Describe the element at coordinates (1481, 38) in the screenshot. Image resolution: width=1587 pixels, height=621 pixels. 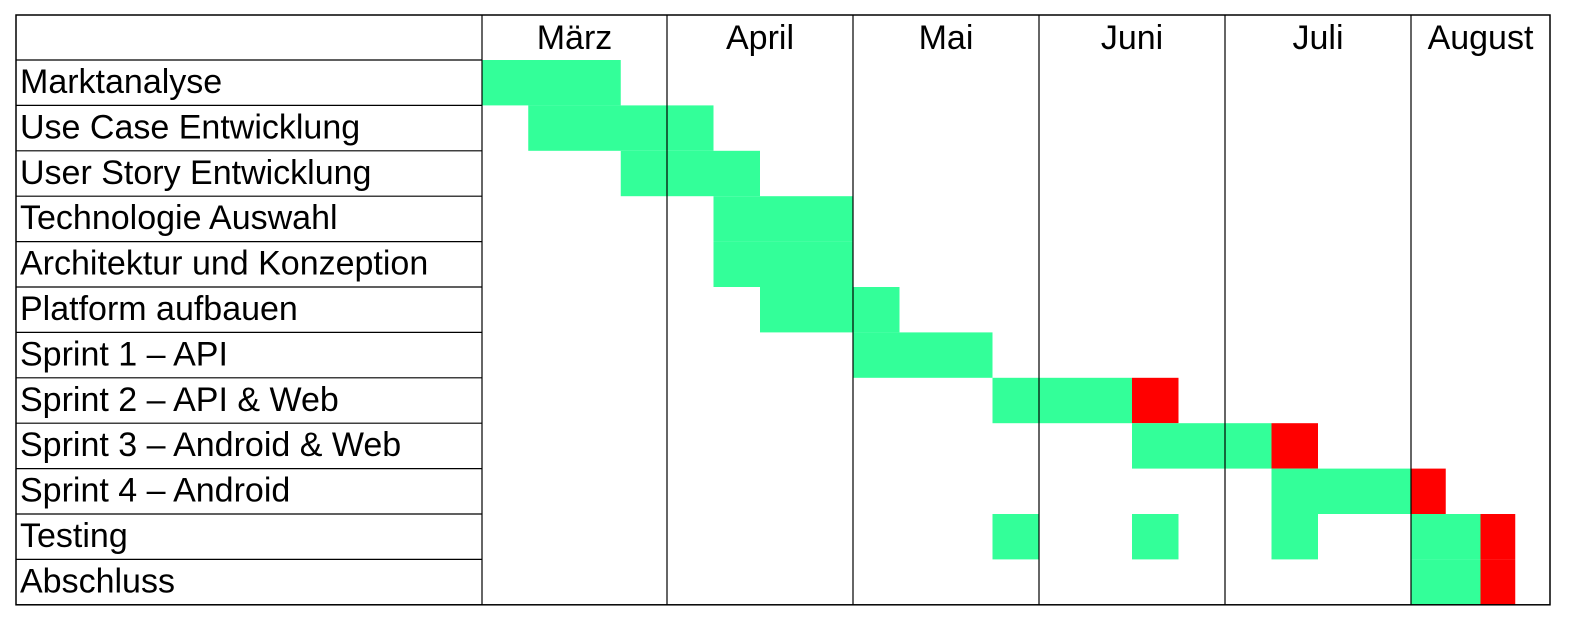
I see `month-label: August` at that location.